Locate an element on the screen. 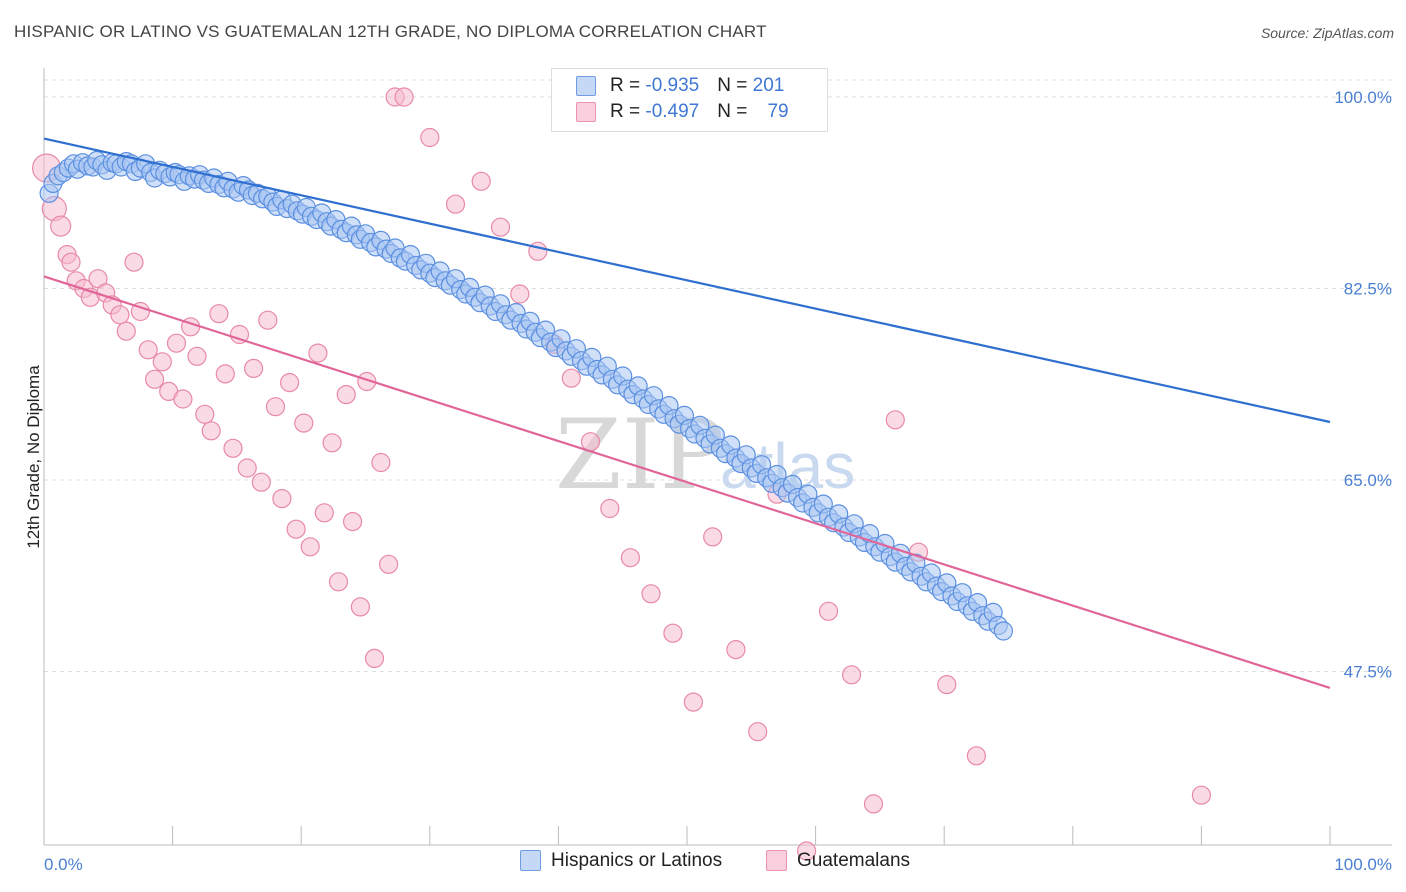 Image resolution: width=1406 pixels, height=892 pixels. legend-n-value: 79 is located at coordinates (778, 111).